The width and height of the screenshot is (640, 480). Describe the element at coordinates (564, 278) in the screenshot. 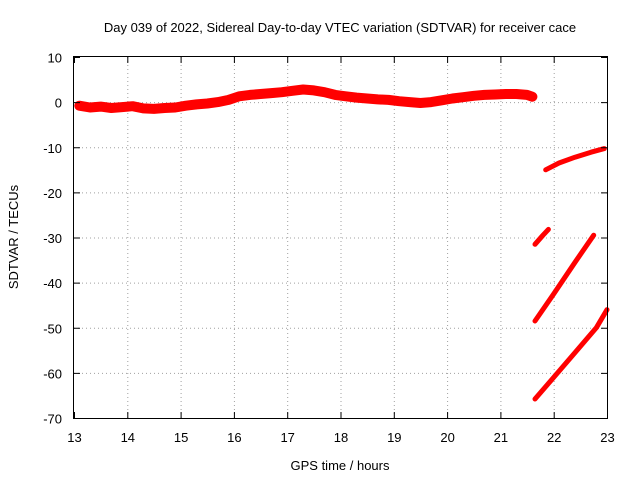

I see `series-trace-middle` at that location.